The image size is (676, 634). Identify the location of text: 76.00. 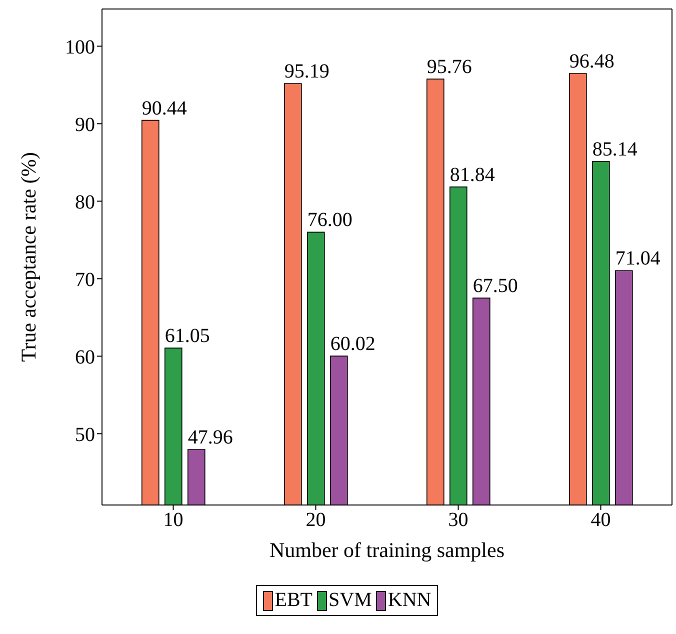
(329, 220).